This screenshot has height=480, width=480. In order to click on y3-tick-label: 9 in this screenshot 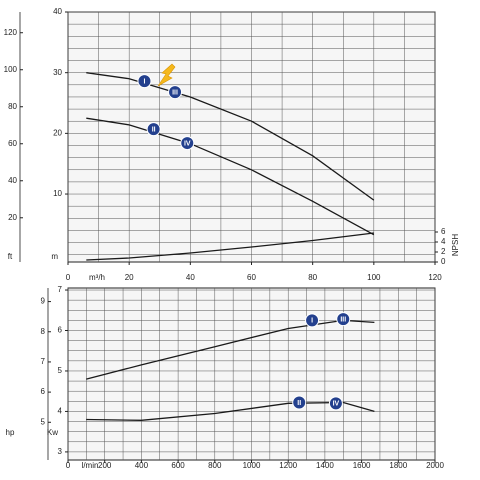, I will do `click(43, 301)`.